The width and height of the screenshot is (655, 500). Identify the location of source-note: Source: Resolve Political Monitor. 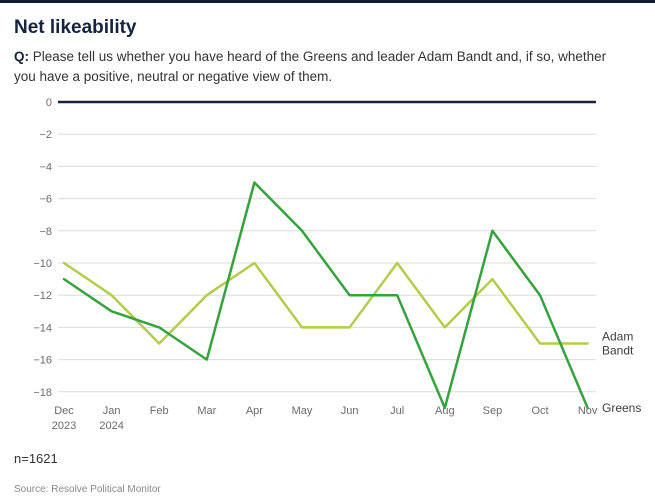
(87, 490).